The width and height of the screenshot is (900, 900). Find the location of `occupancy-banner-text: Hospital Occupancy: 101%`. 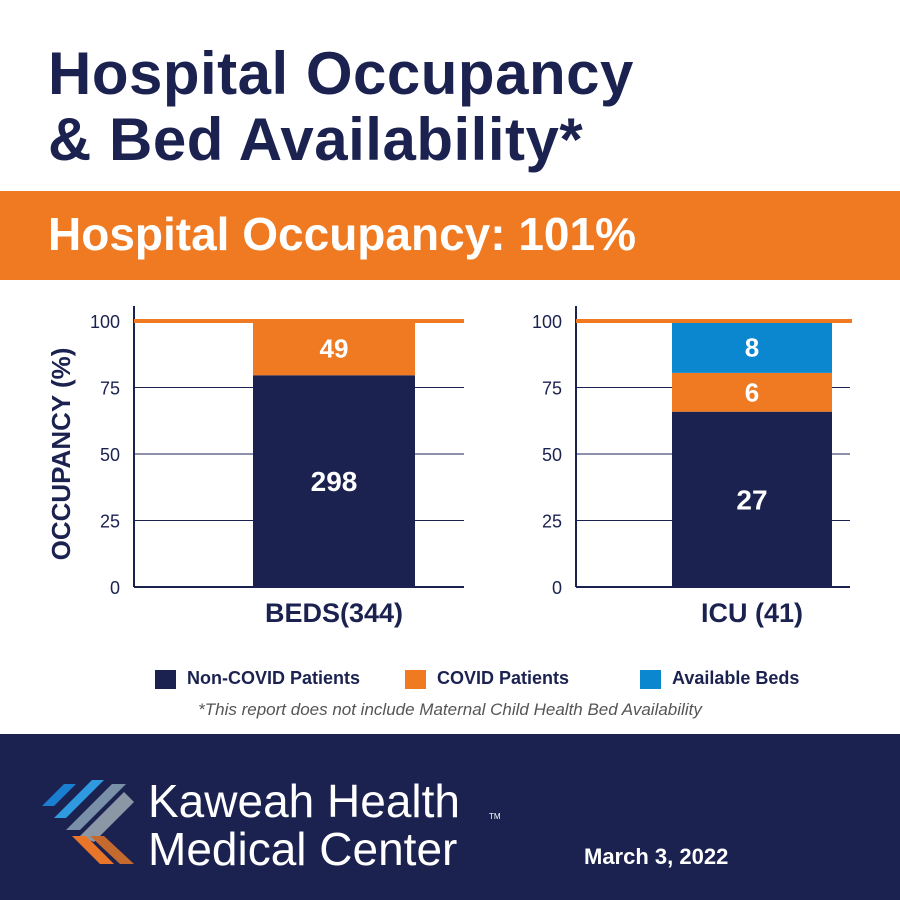

occupancy-banner-text: Hospital Occupancy: 101% is located at coordinates (342, 234).